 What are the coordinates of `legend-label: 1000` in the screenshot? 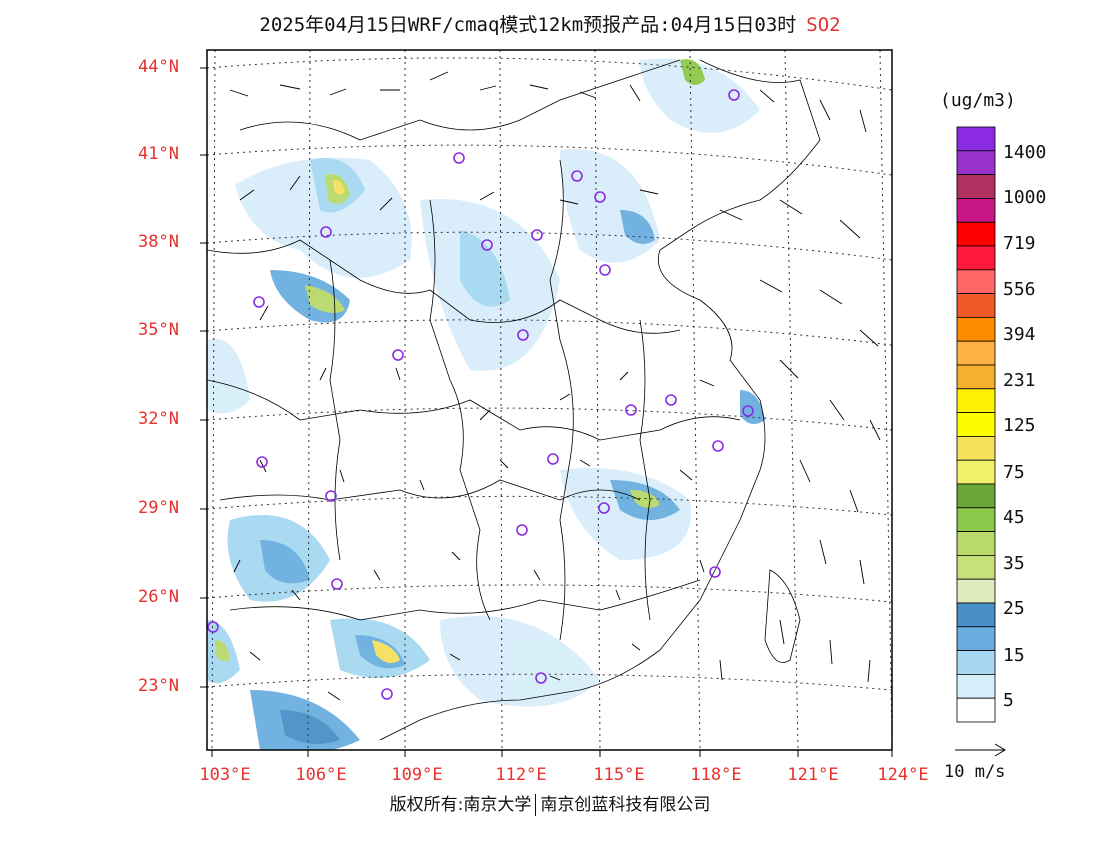 It's located at (1025, 197).